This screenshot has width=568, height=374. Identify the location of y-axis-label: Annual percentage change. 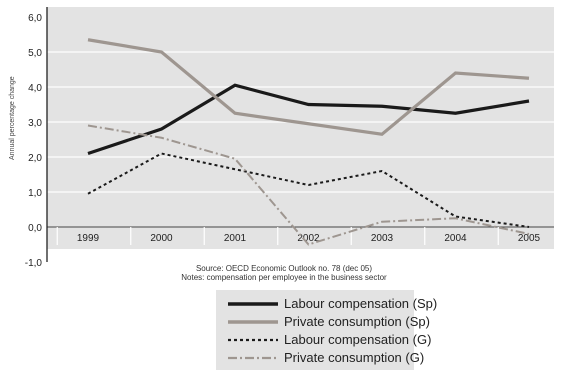
(12, 118).